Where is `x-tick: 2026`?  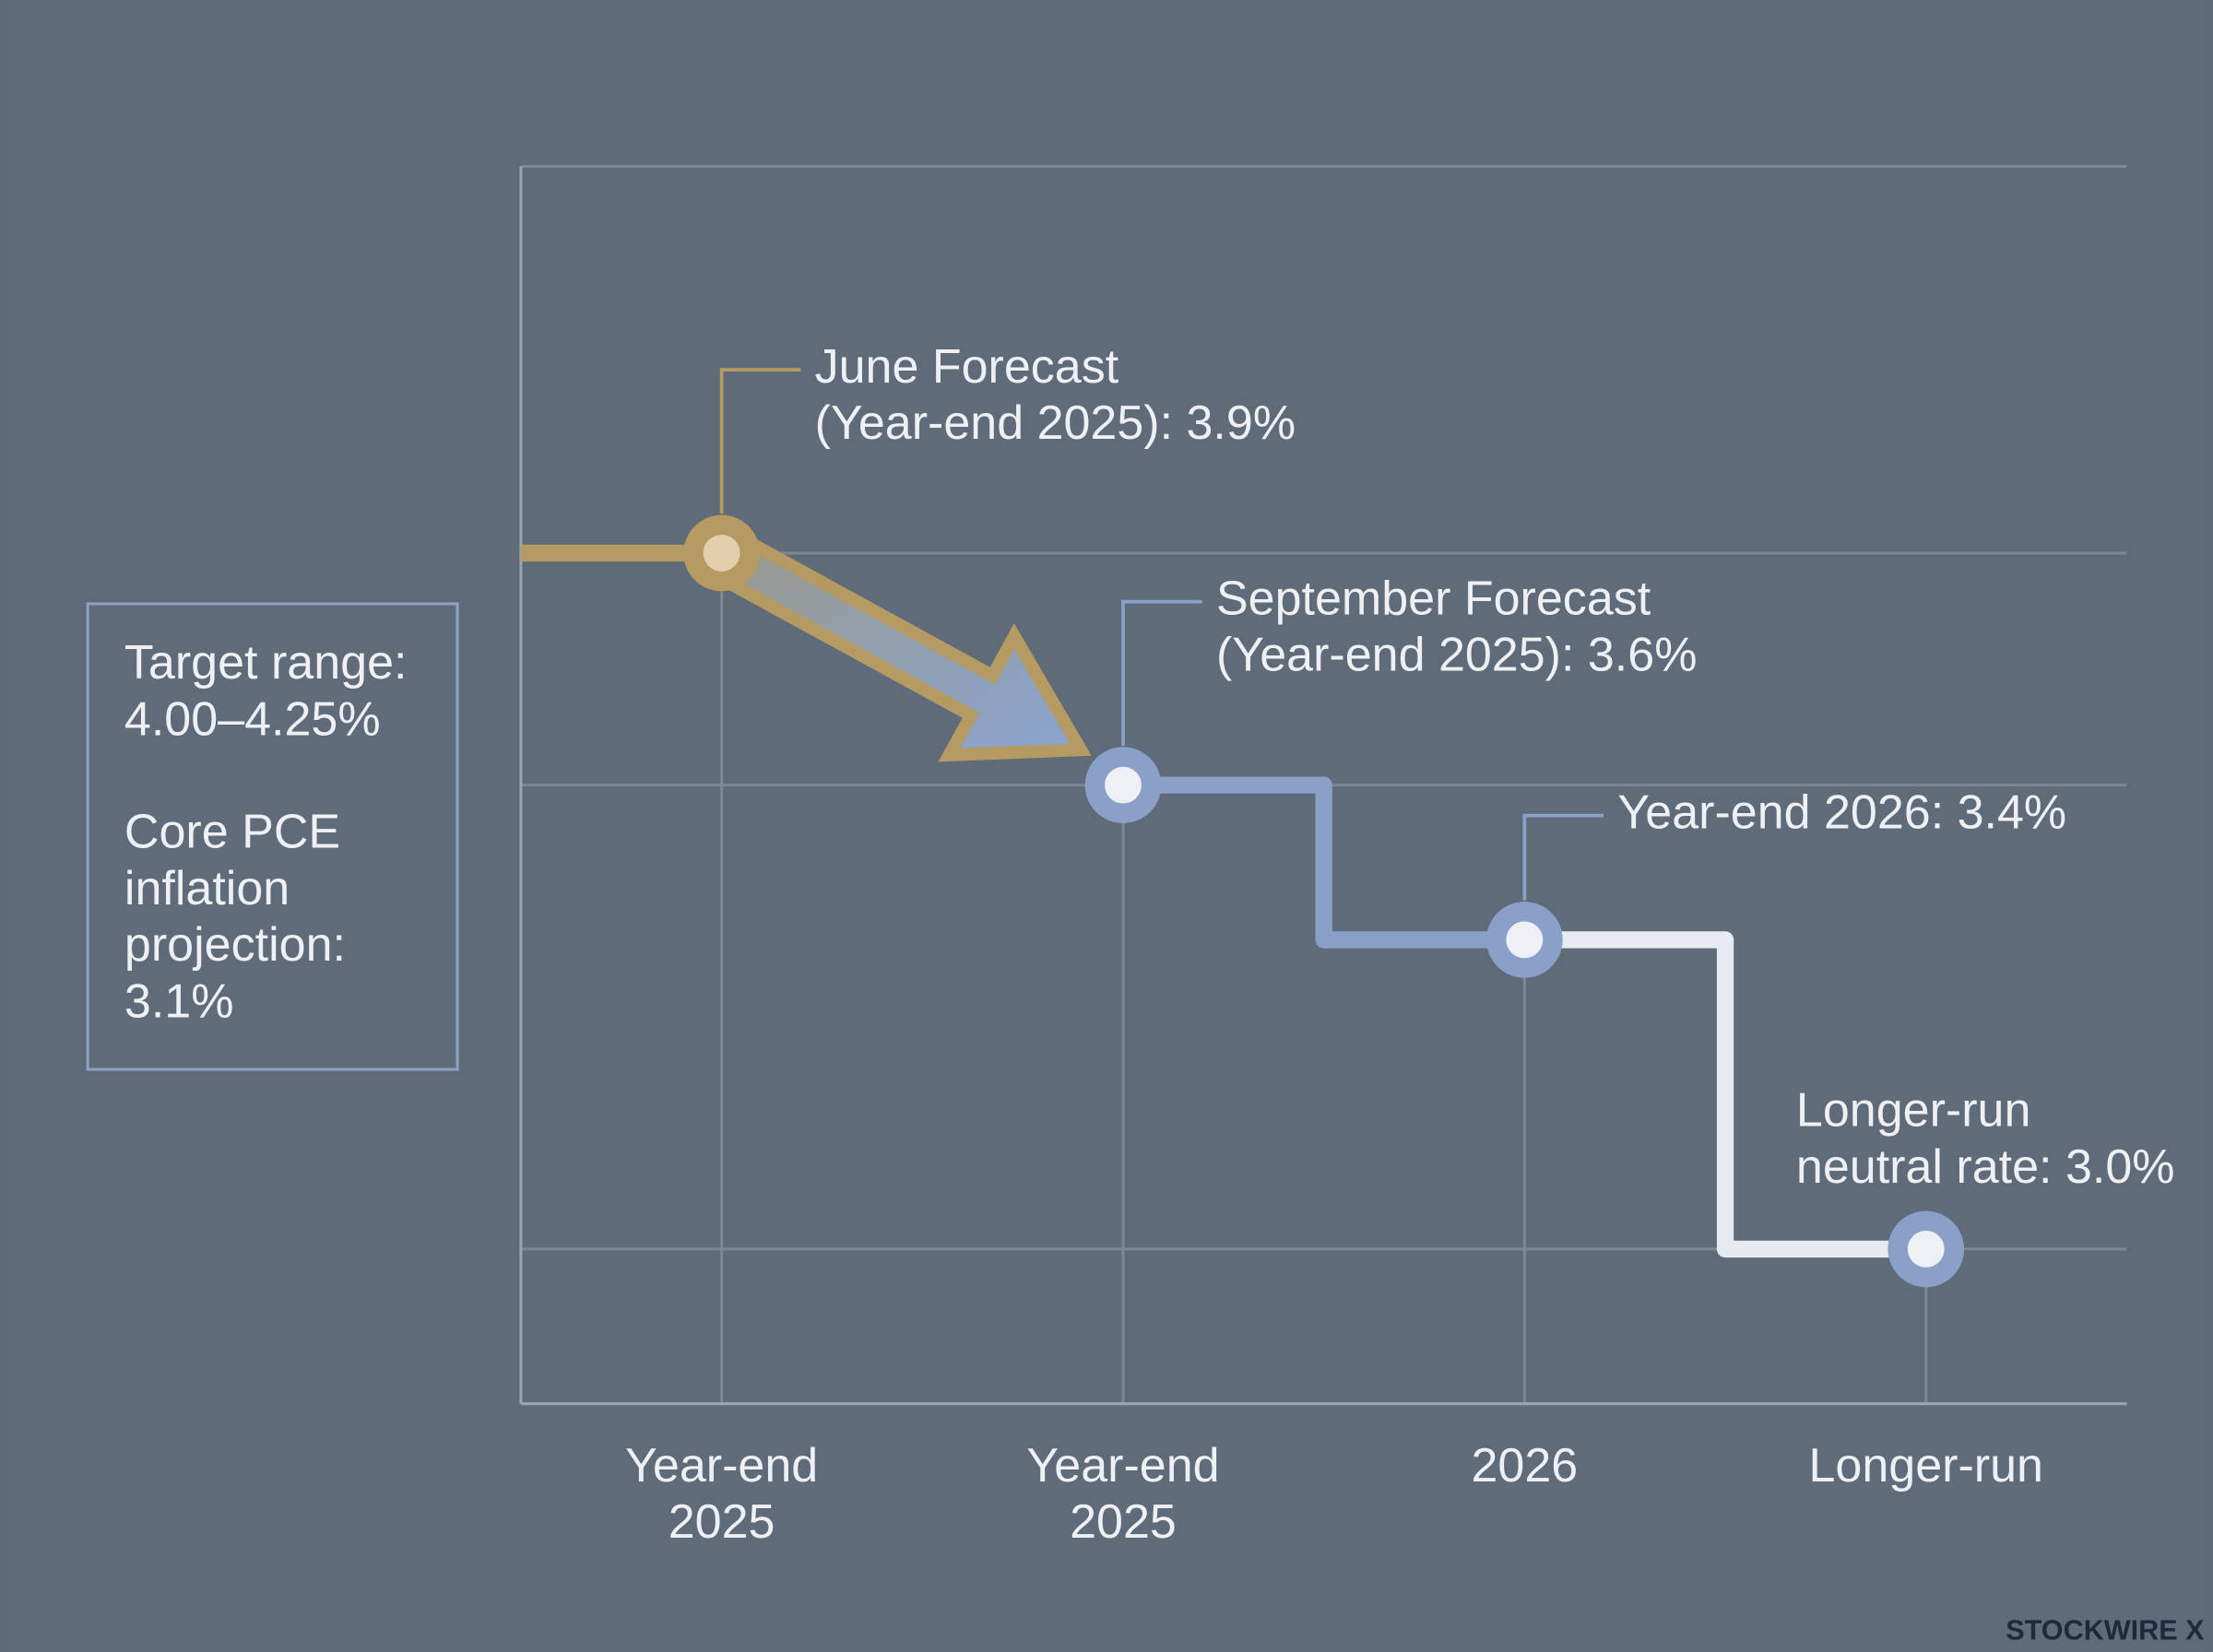 x-tick: 2026 is located at coordinates (1525, 1465).